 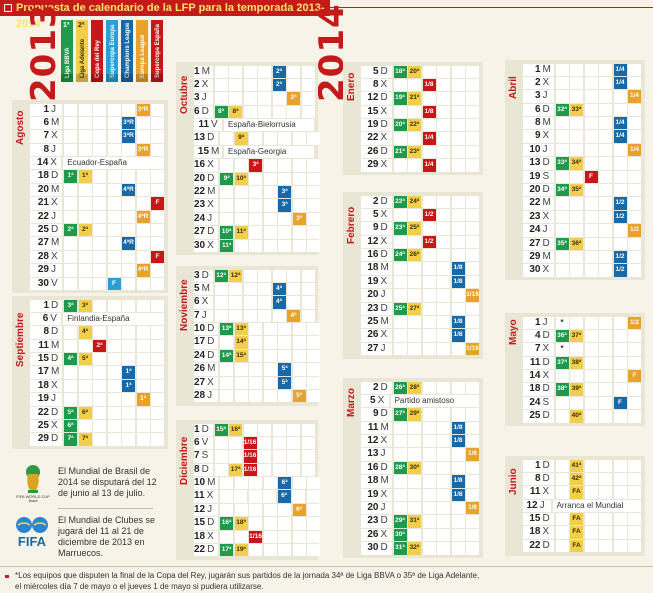 I want to click on legend-swatch-foot, so click(x=127, y=78).